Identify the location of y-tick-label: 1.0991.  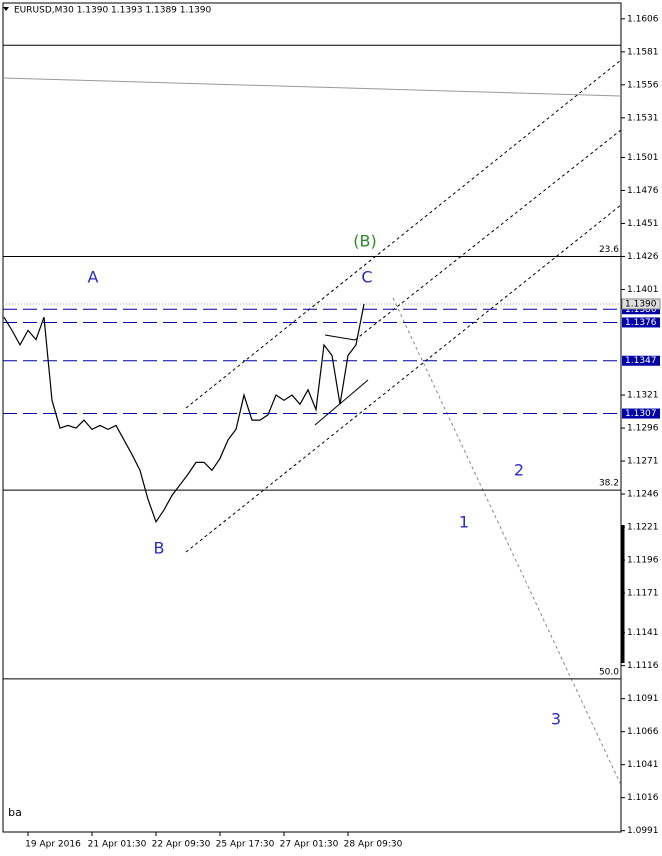
(643, 831).